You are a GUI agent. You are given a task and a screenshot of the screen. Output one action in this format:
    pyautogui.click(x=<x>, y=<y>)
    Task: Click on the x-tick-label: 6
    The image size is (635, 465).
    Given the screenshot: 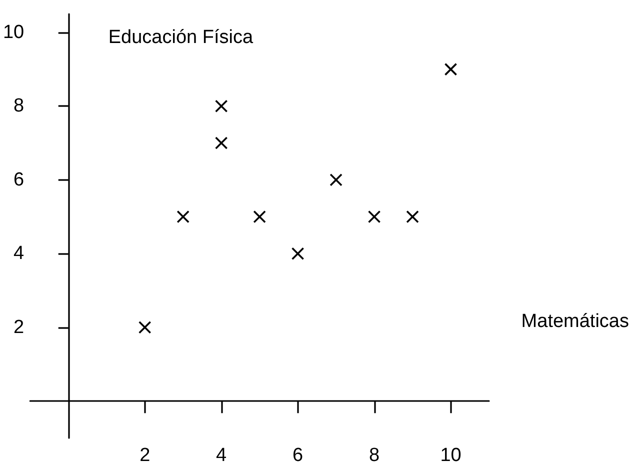 What is the action you would take?
    pyautogui.click(x=298, y=455)
    